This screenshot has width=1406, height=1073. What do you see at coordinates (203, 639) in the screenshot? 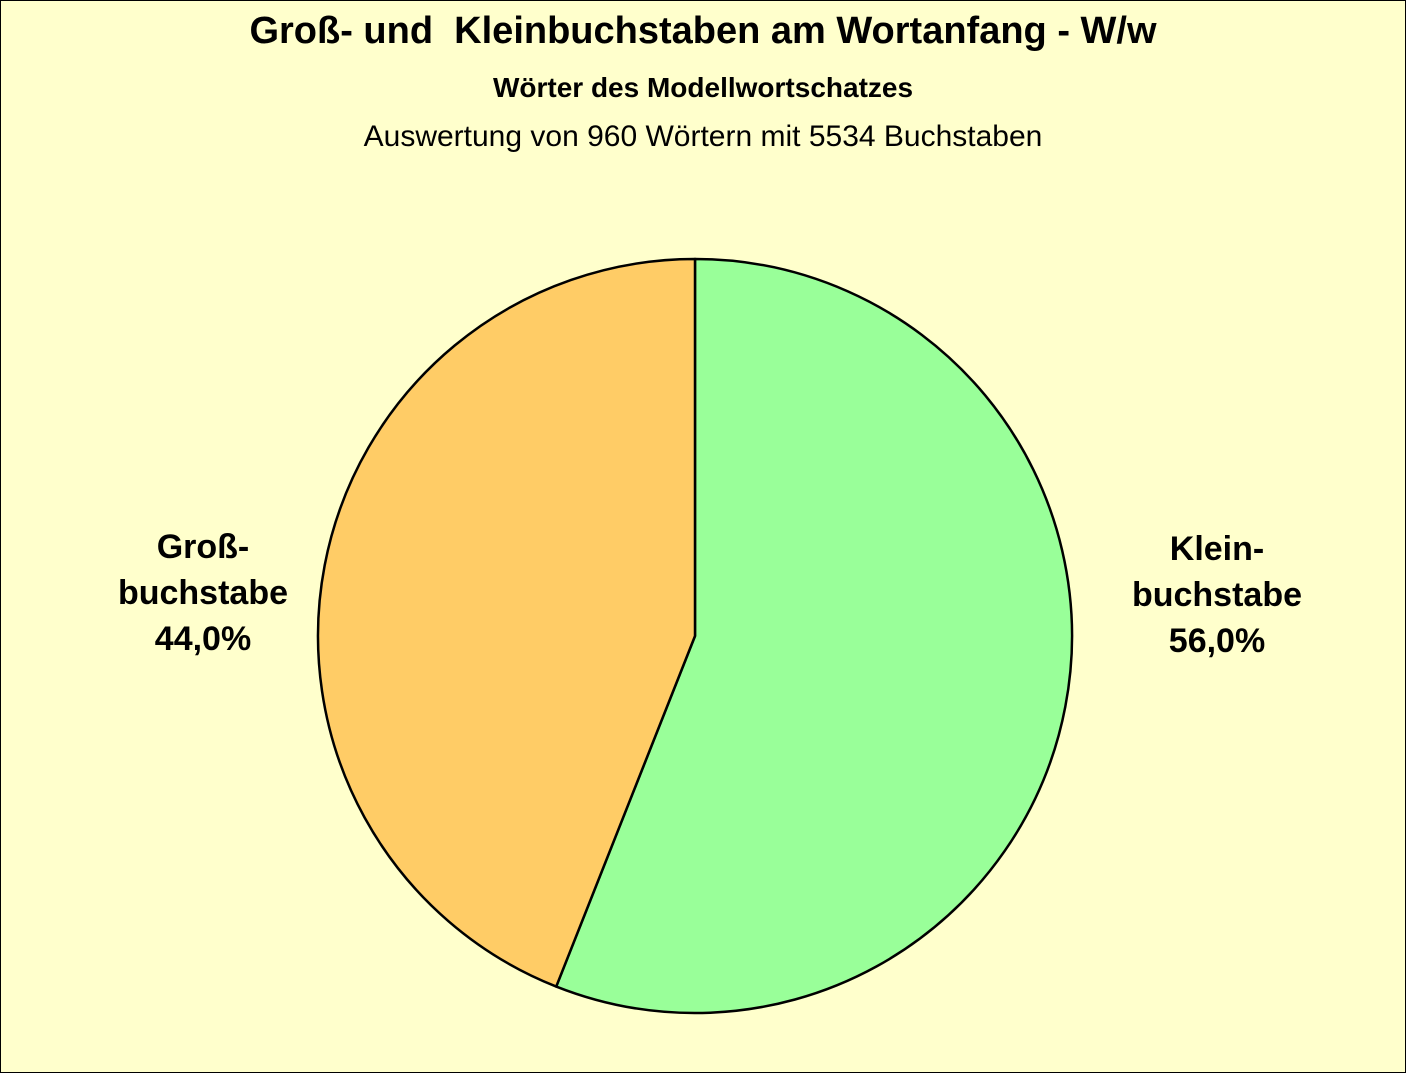
I see `slice-percent-label: 44,0%` at bounding box center [203, 639].